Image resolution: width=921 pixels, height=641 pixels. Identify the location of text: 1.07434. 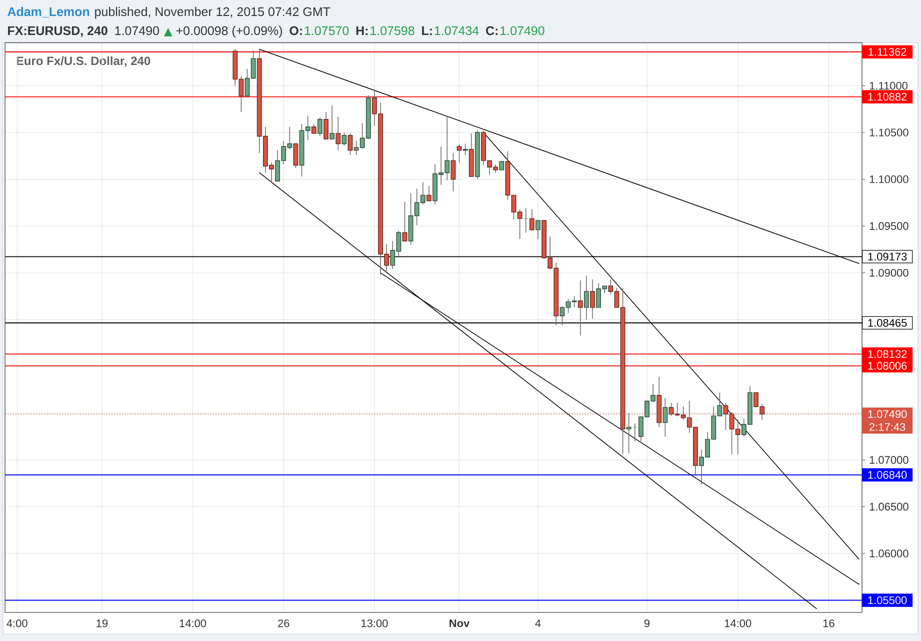
(456, 31).